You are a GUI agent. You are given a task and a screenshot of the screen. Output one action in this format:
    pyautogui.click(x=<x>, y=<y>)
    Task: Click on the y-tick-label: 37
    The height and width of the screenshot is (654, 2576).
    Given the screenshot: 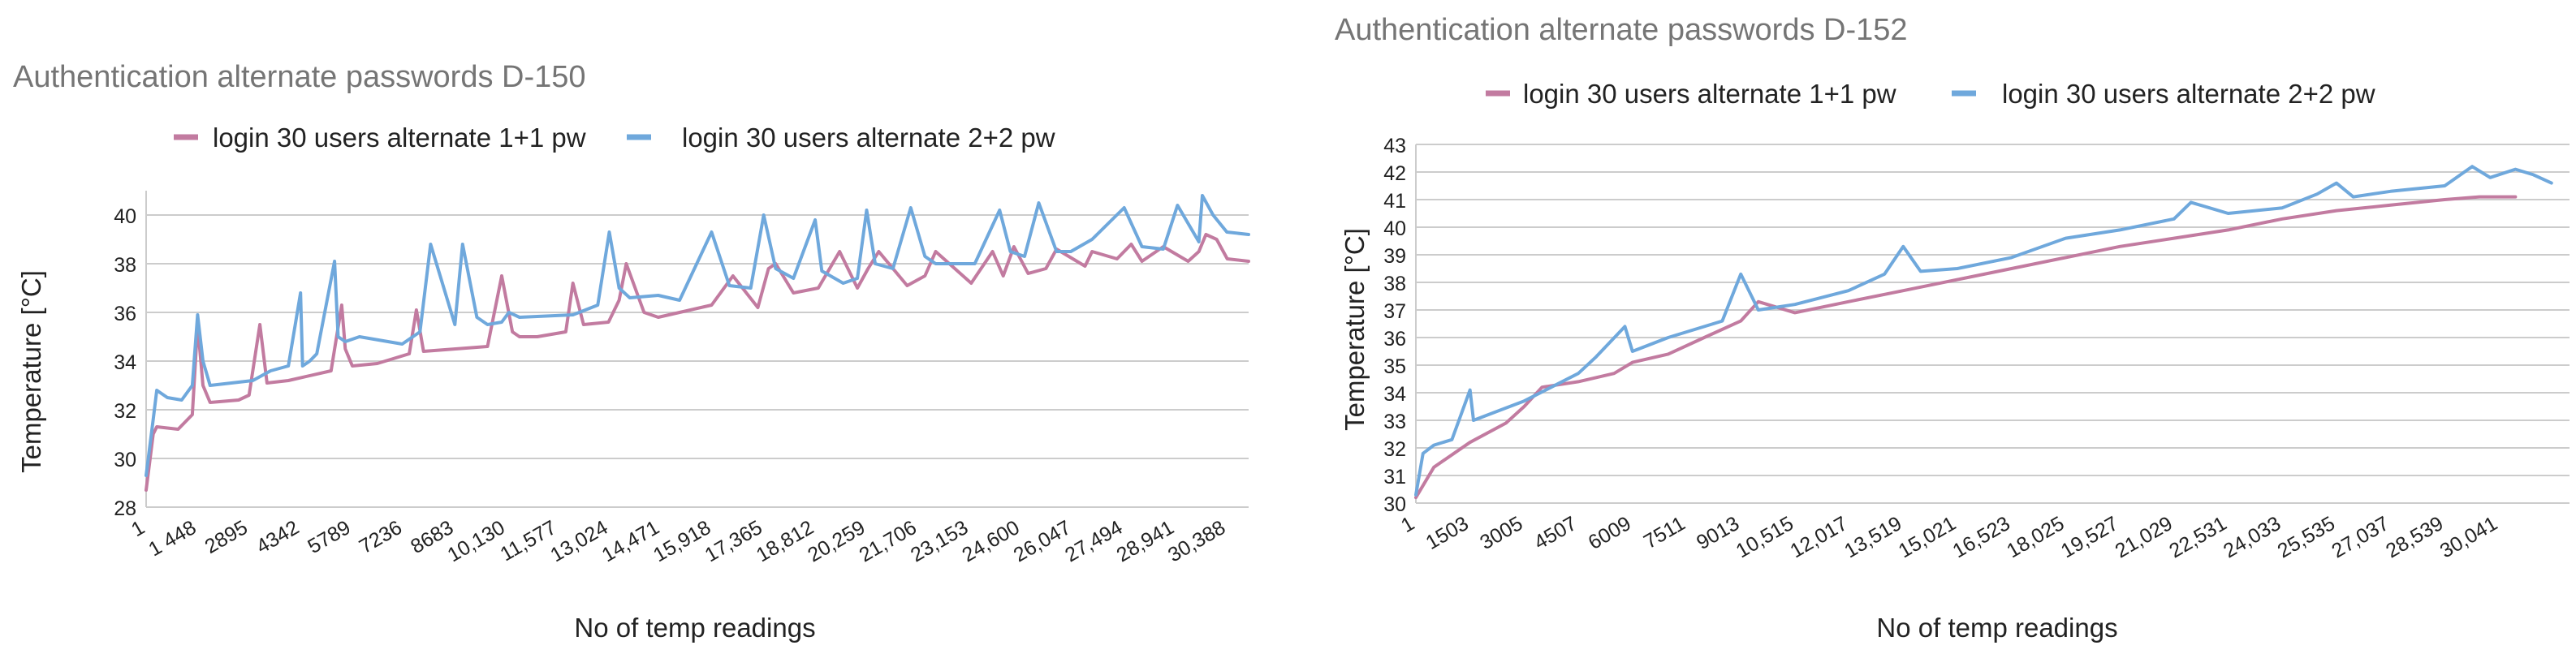 What is the action you would take?
    pyautogui.click(x=1394, y=311)
    